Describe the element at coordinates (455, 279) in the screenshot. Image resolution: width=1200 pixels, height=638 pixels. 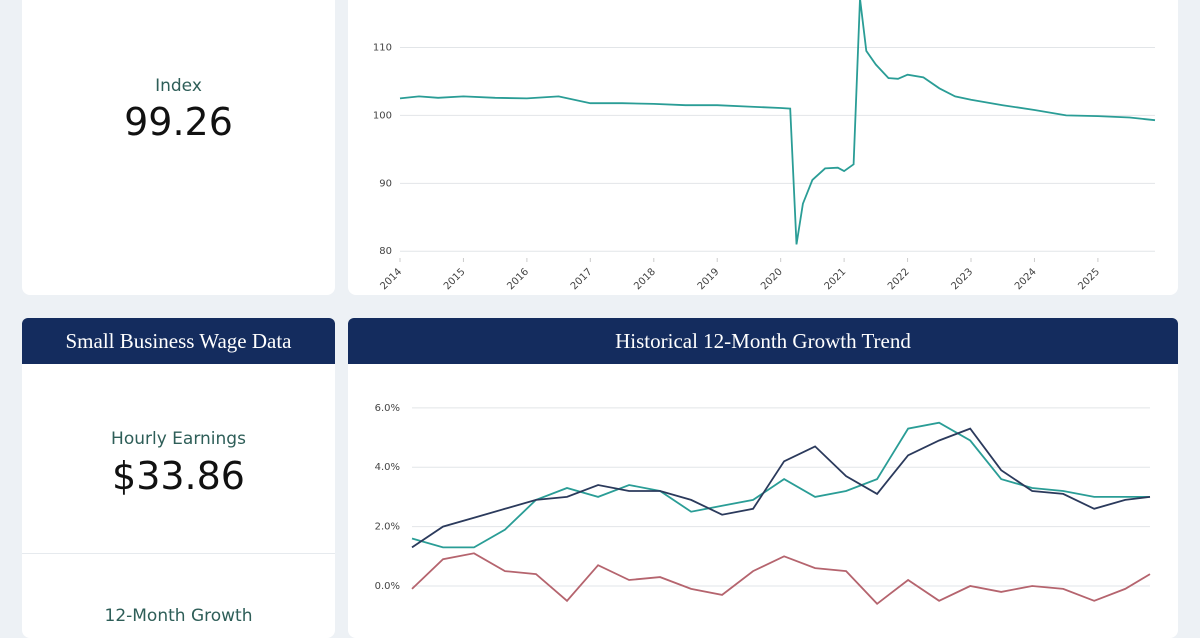
I see `x-tick-label: 2015` at that location.